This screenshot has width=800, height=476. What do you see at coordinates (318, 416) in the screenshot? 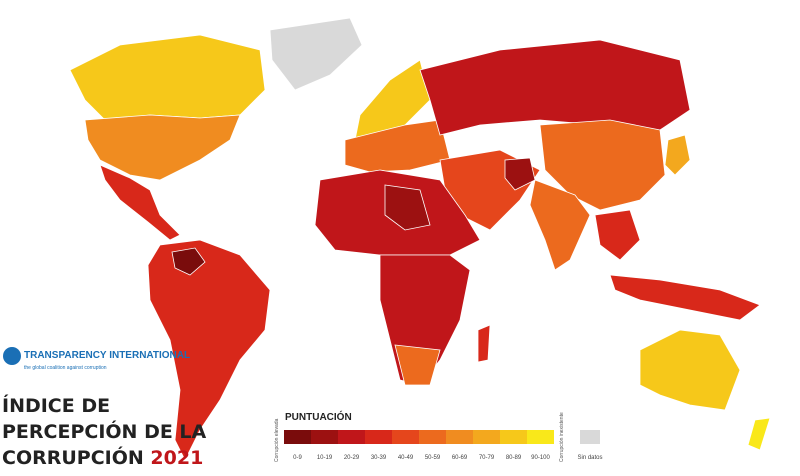
I see `legend-heading: PUNTUACIÓN` at bounding box center [318, 416].